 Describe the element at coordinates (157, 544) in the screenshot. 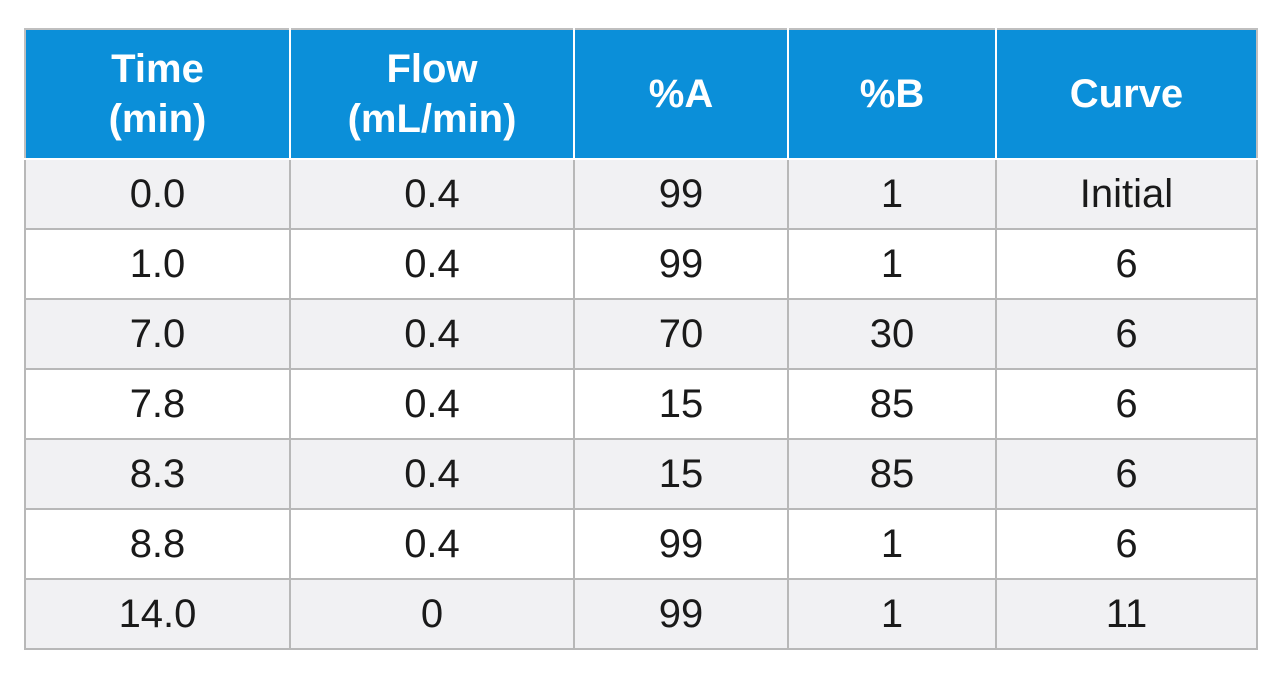

I see `cell-time: 8.8` at that location.